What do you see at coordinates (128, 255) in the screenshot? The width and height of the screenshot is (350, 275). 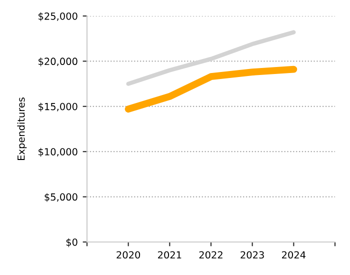 I see `x-tick-label: 2020` at bounding box center [128, 255].